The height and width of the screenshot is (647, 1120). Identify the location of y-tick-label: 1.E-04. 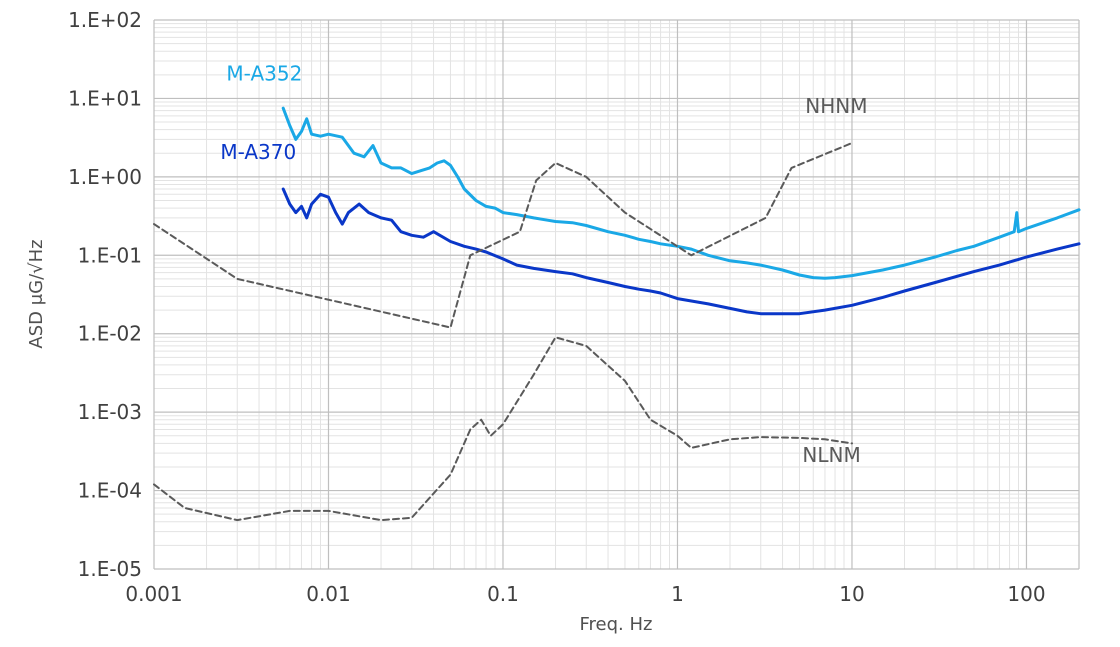
(110, 491).